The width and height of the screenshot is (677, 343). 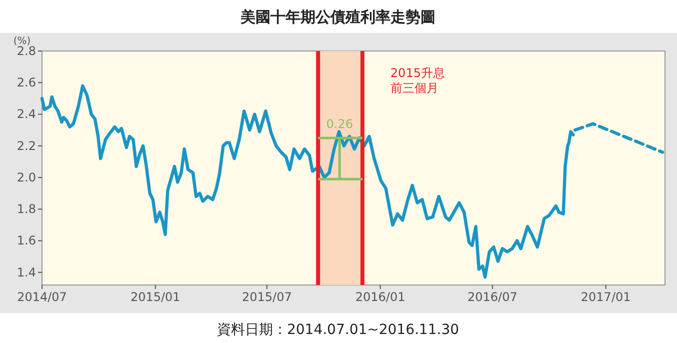 What do you see at coordinates (22, 41) in the screenshot?
I see `y-axis-title: (%)` at bounding box center [22, 41].